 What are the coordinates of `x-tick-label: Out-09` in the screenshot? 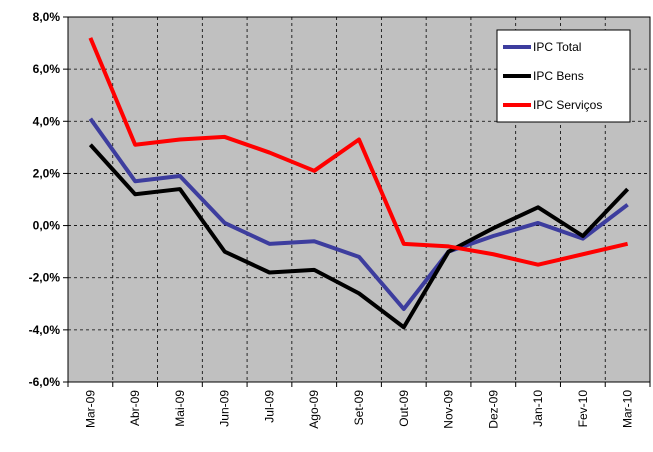 It's located at (404, 408).